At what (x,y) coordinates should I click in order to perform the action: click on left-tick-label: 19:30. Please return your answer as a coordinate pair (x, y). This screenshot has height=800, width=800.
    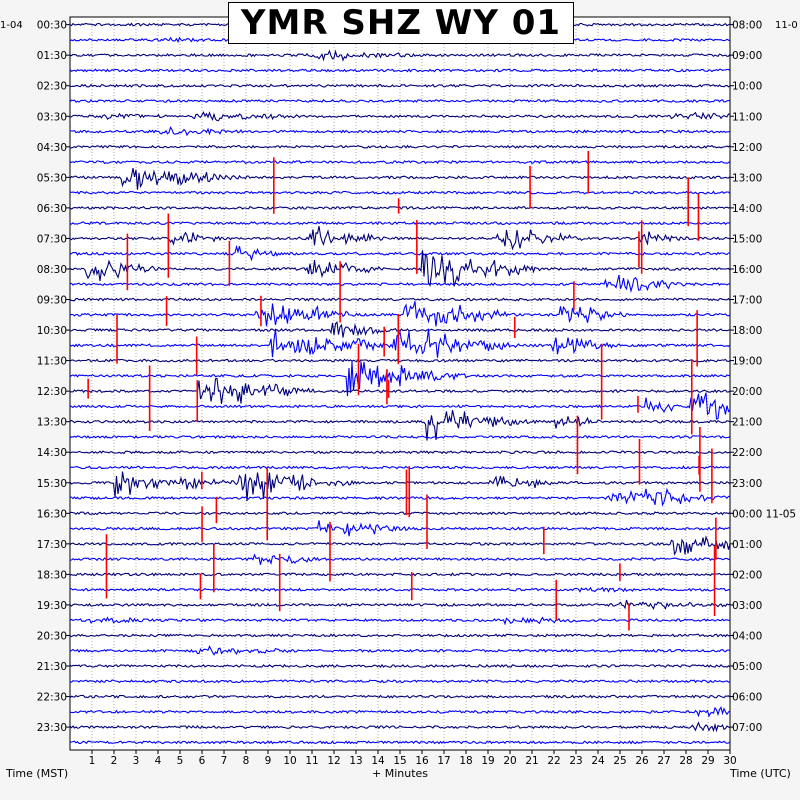
    Looking at the image, I should click on (52, 606).